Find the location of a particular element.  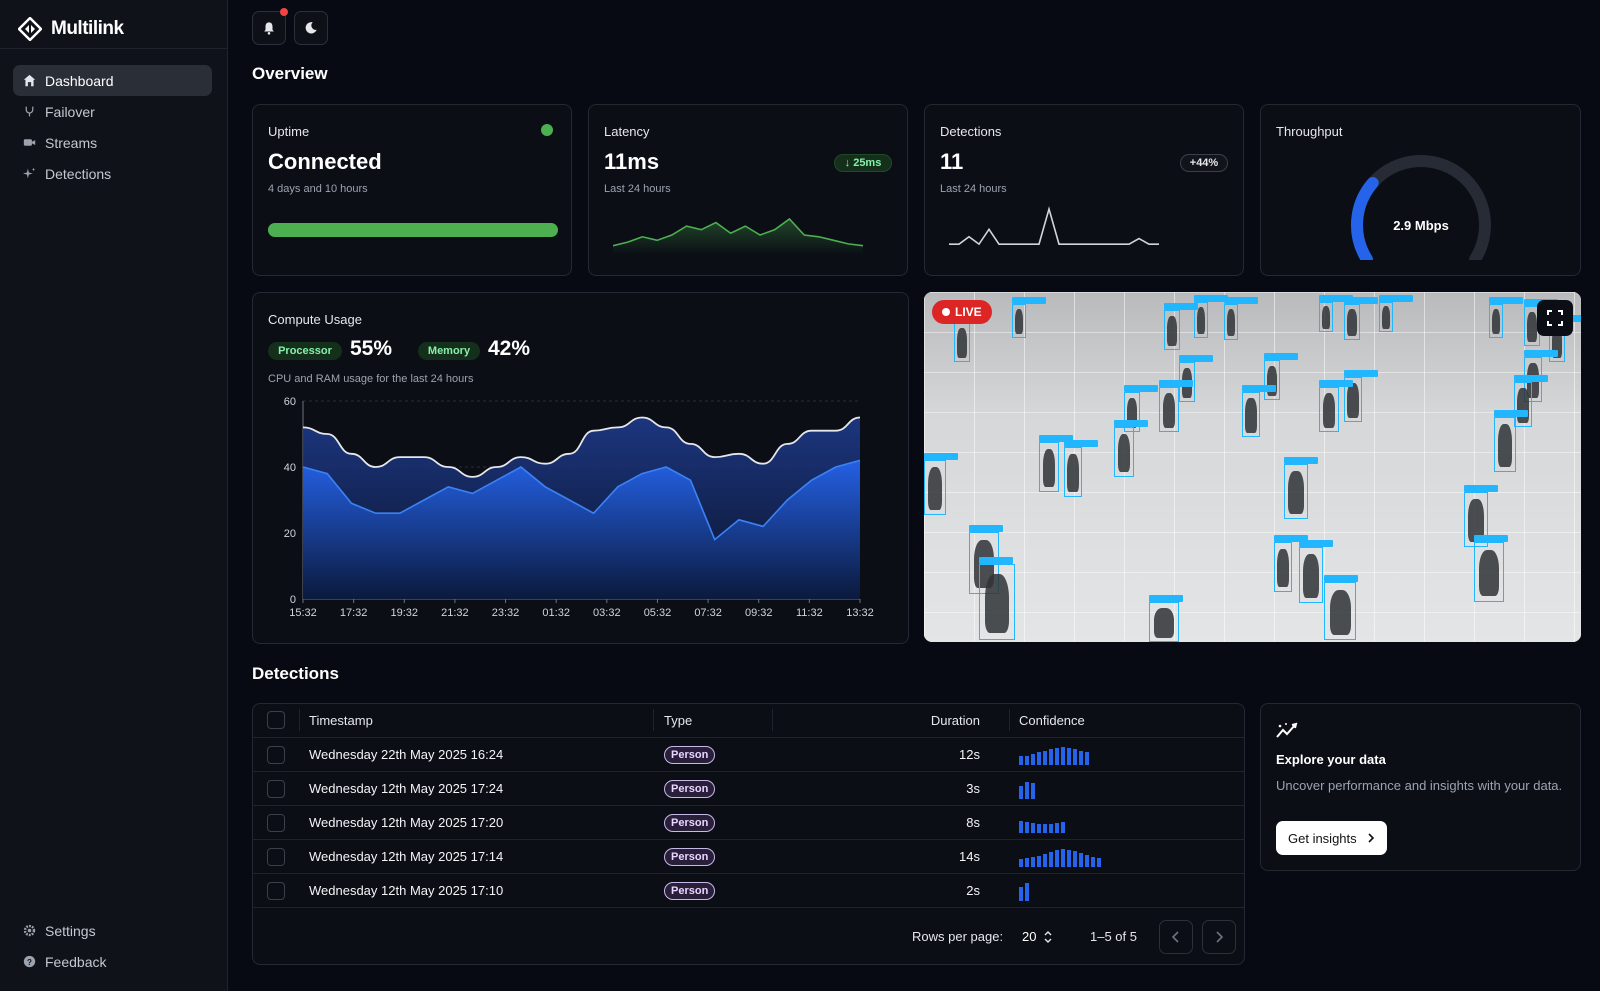

rows-per-page-select: 20 is located at coordinates (1037, 936).